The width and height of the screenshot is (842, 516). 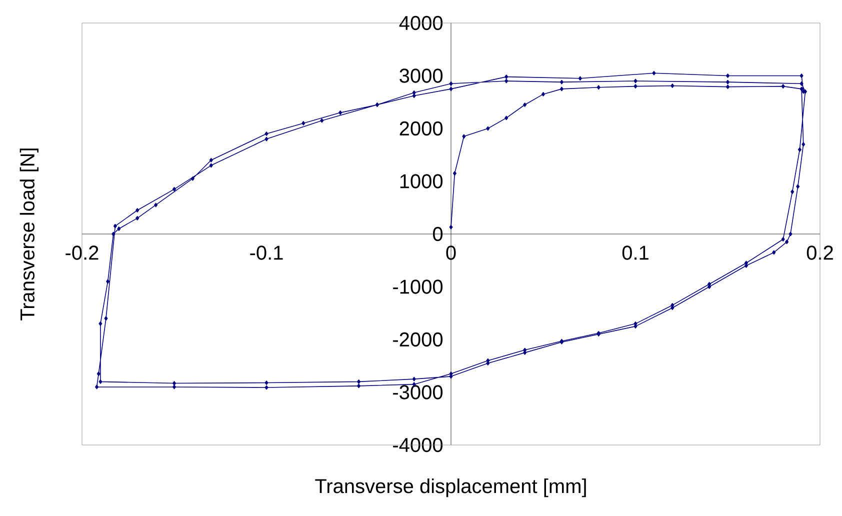 What do you see at coordinates (29, 234) in the screenshot?
I see `y-axis-title: Transverse load [N]` at bounding box center [29, 234].